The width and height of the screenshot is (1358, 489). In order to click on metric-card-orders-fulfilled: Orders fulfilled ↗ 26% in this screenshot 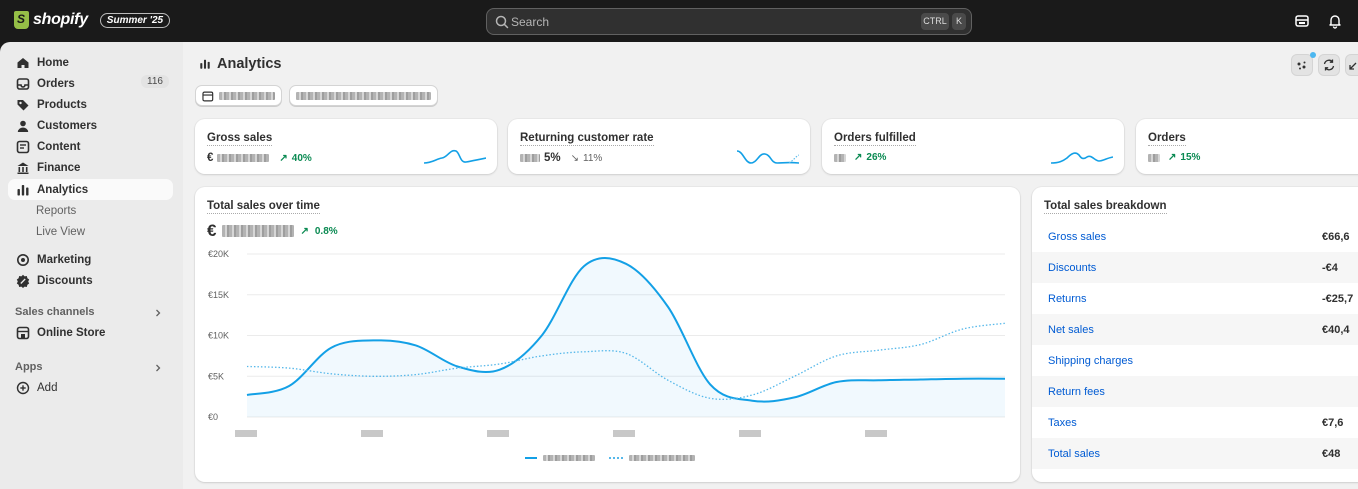, I will do `click(973, 146)`.